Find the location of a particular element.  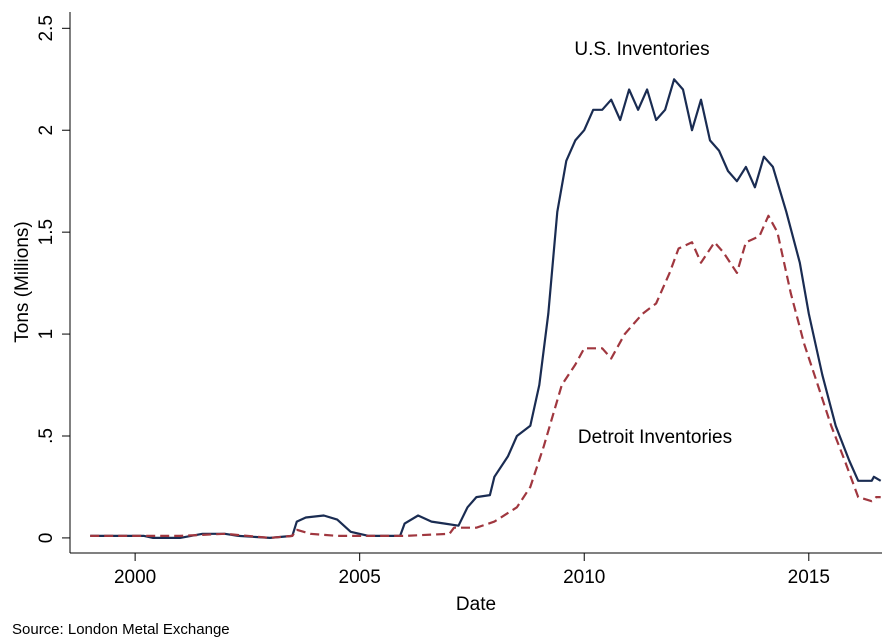

x-tick-label: 2005 is located at coordinates (360, 577).